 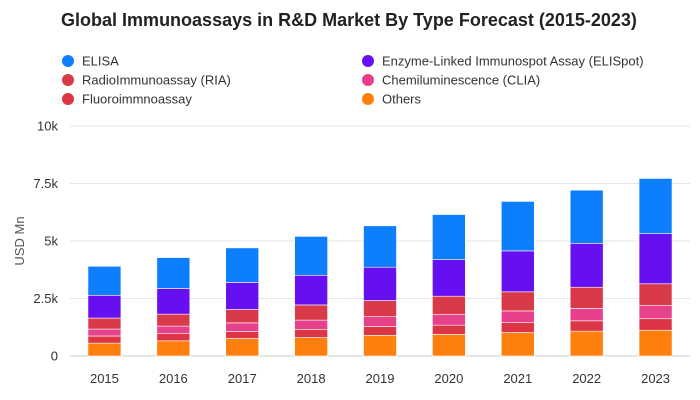 I want to click on bar-elisa-2016, so click(x=173, y=273).